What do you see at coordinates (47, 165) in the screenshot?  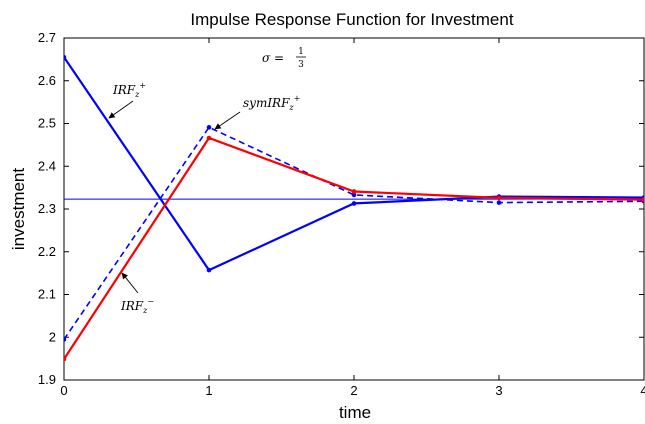 I see `y-tick-label: 2.4` at bounding box center [47, 165].